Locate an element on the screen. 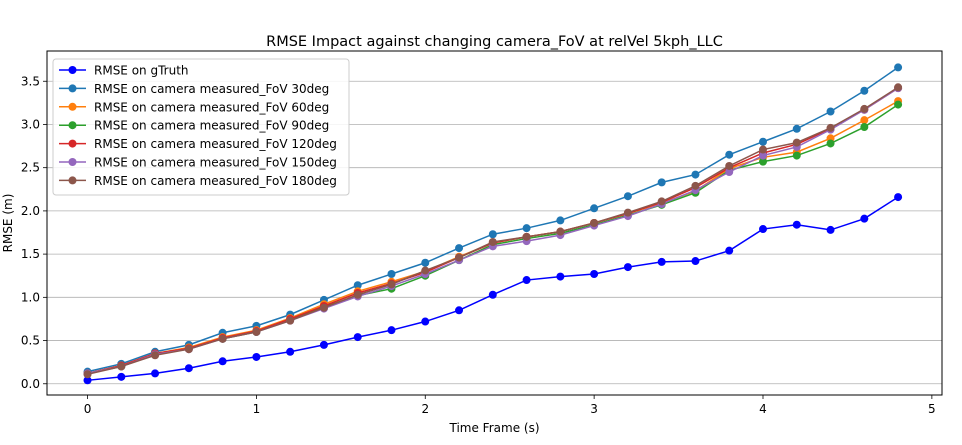 The image size is (962, 445). x-tick-label: 1 is located at coordinates (257, 409).